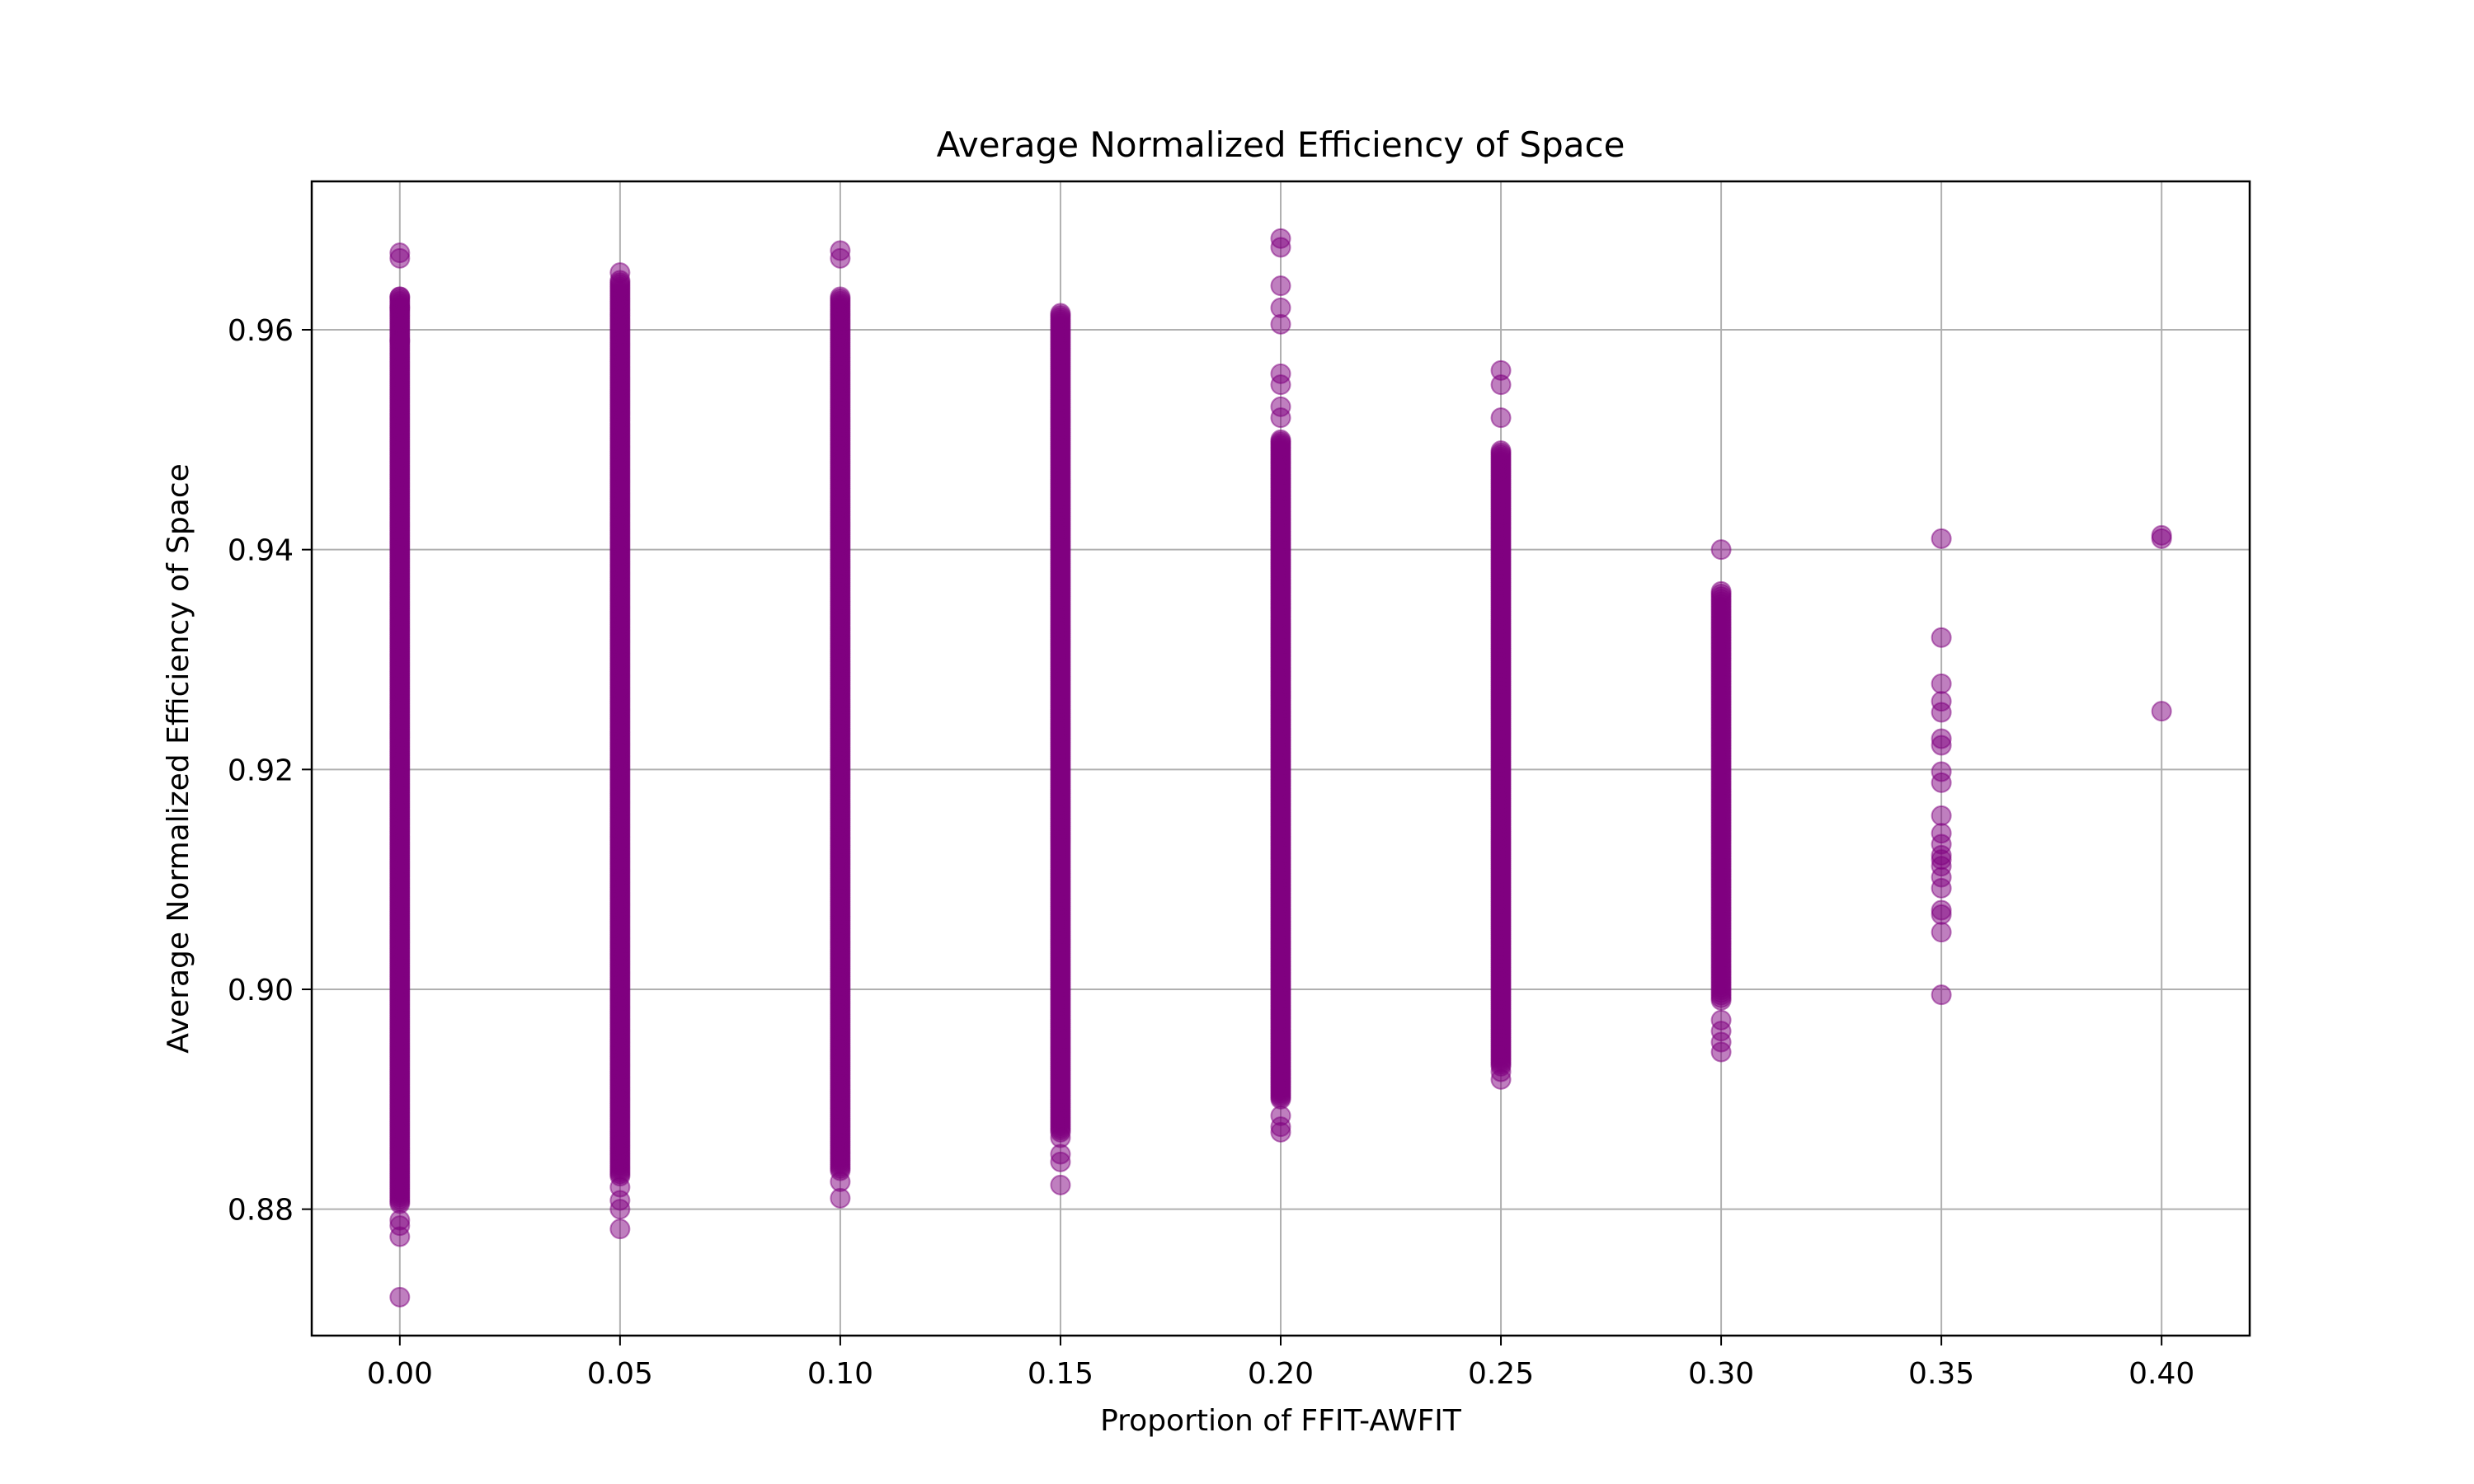 This screenshot has height=1484, width=2474. What do you see at coordinates (1061, 1374) in the screenshot?
I see `x-tick-label: 0.15` at bounding box center [1061, 1374].